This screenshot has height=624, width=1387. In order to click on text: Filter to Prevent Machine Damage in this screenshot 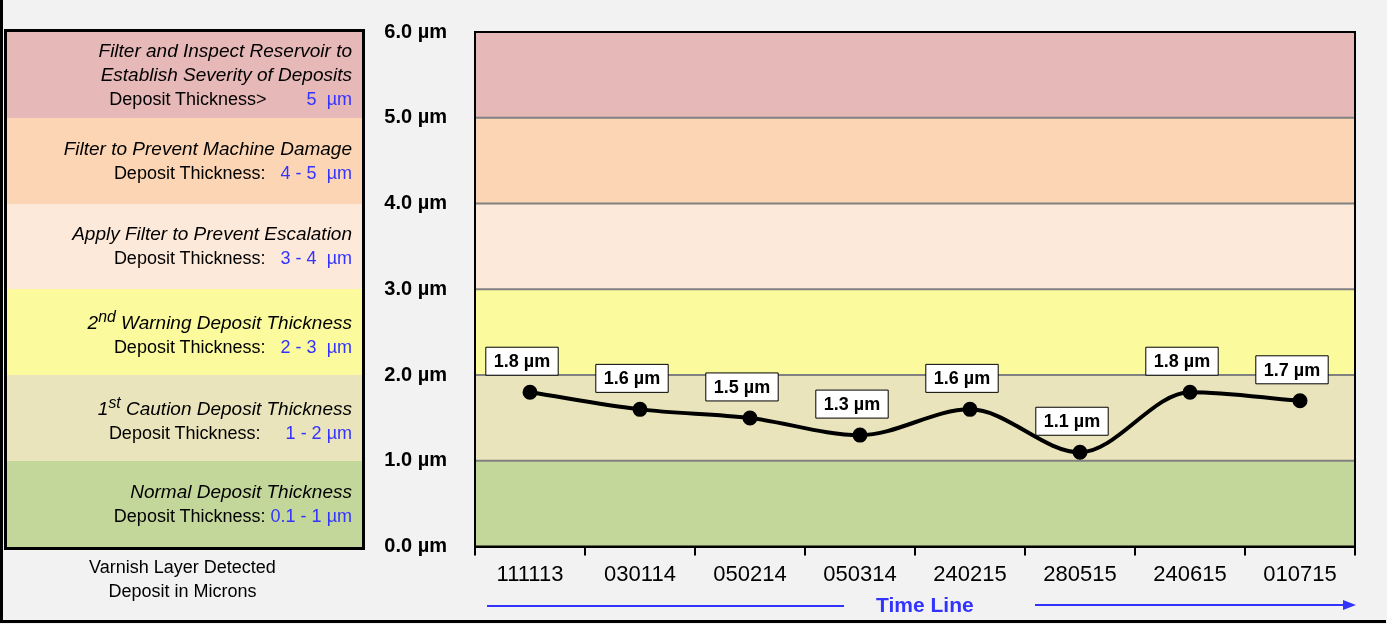, I will do `click(207, 148)`.